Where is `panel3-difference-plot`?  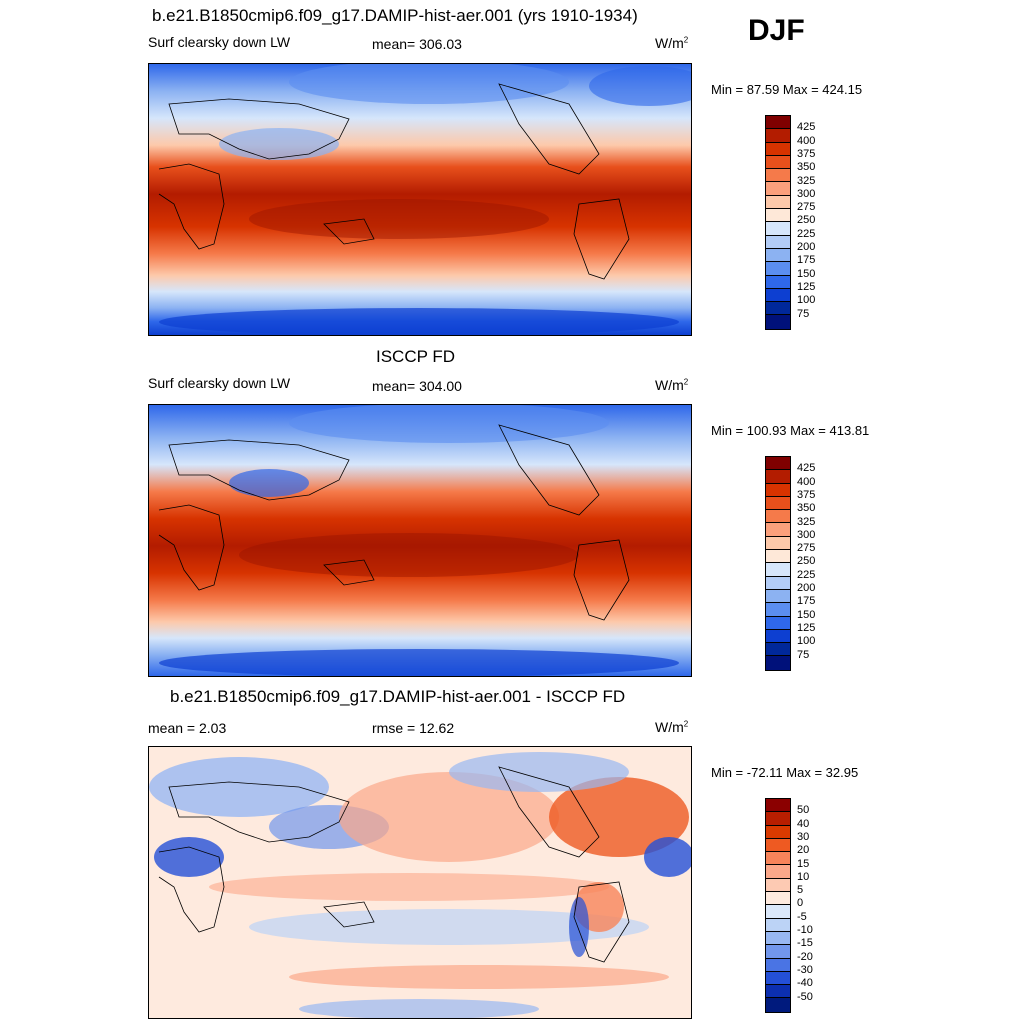 panel3-difference-plot is located at coordinates (420, 882).